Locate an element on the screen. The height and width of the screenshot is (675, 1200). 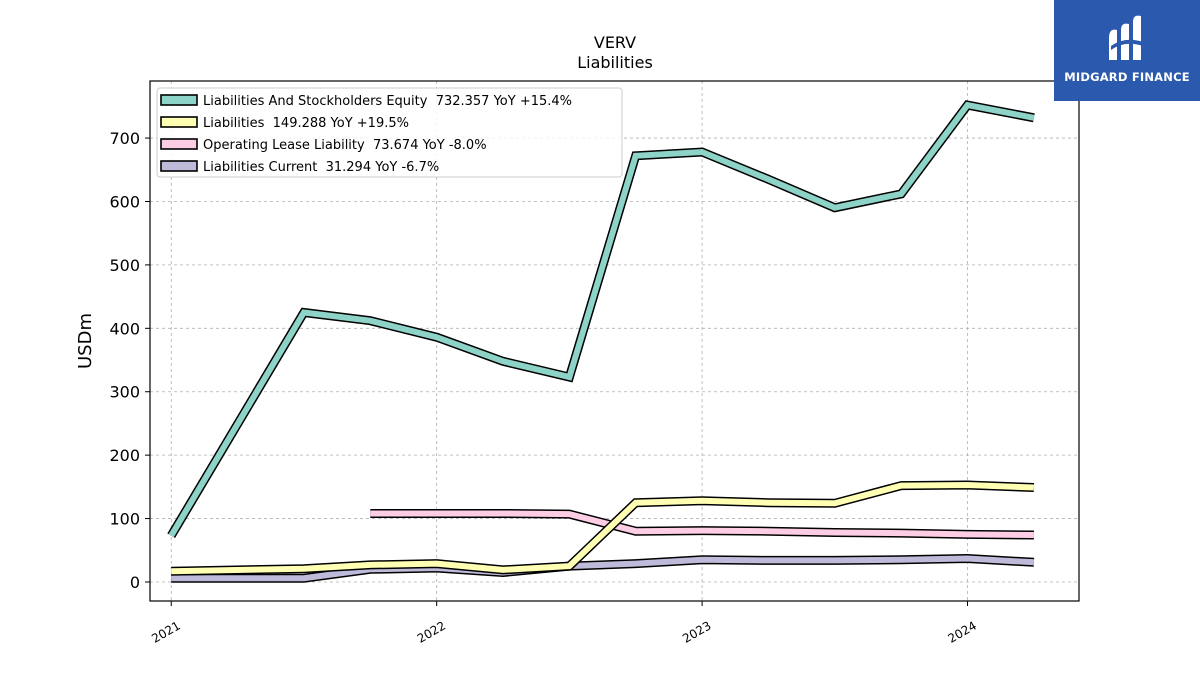
y-tick-label: 0 is located at coordinates (135, 582).